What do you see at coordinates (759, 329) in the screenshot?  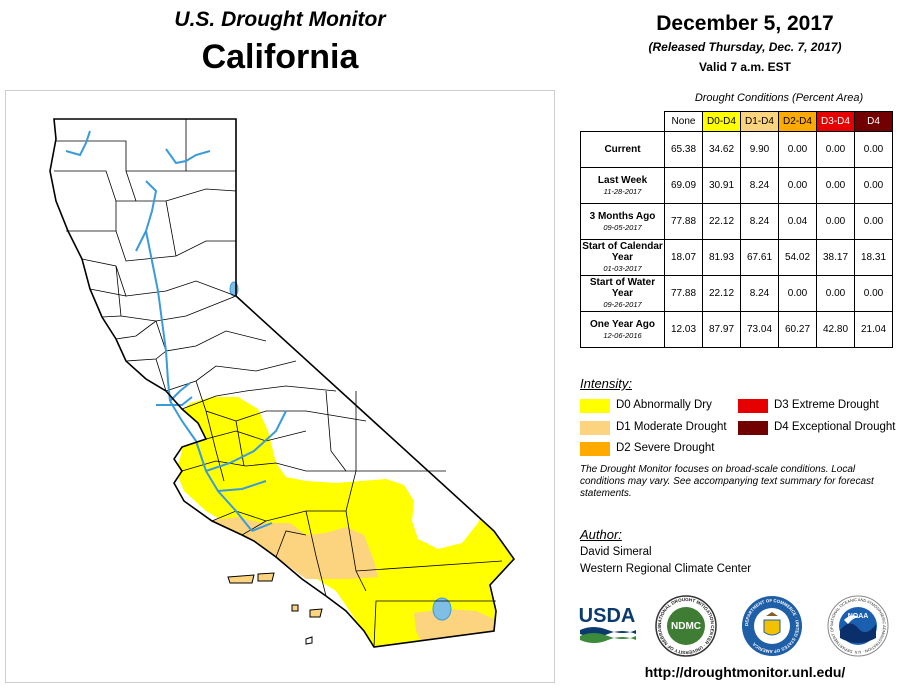 I see `table-cell: 73.04` at bounding box center [759, 329].